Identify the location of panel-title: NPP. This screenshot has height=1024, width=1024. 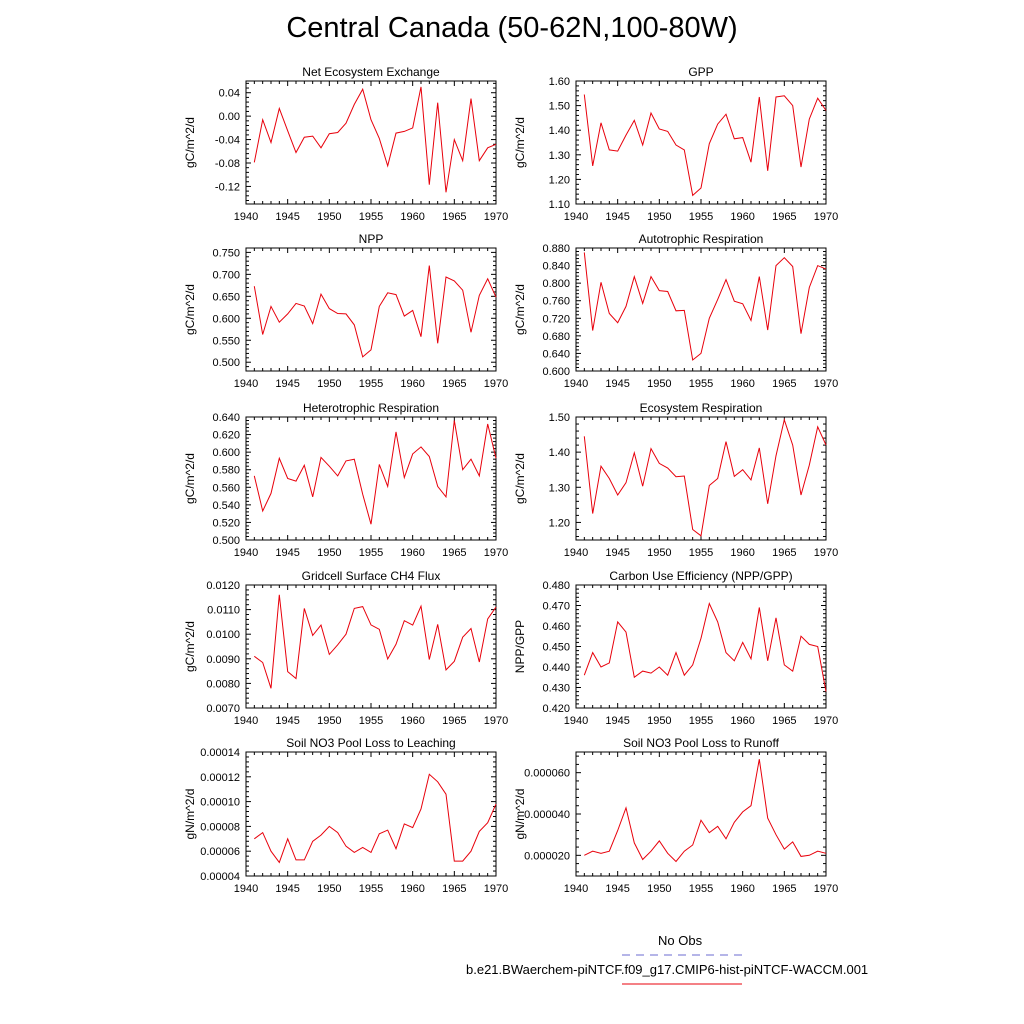
(371, 239).